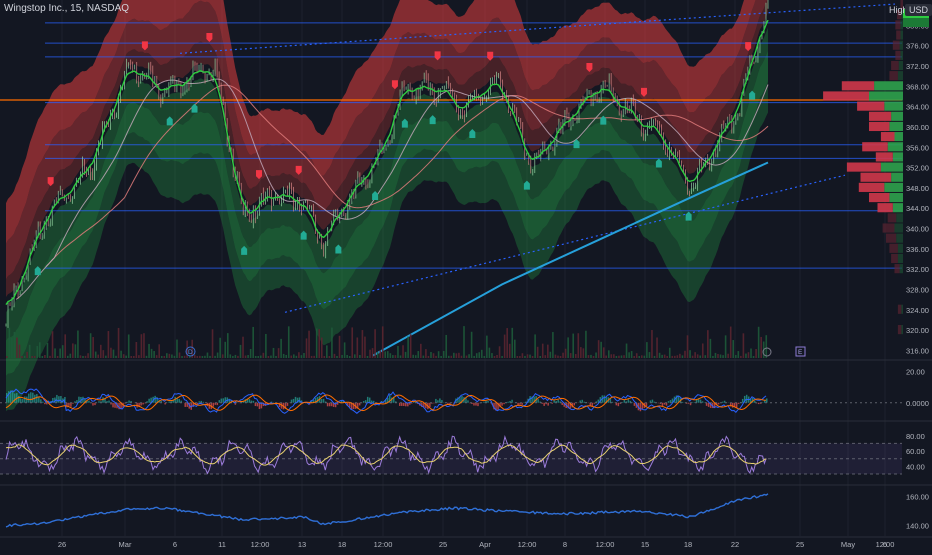 This screenshot has height=555, width=932. Describe the element at coordinates (848, 544) in the screenshot. I see `time-axis-label: May` at that location.